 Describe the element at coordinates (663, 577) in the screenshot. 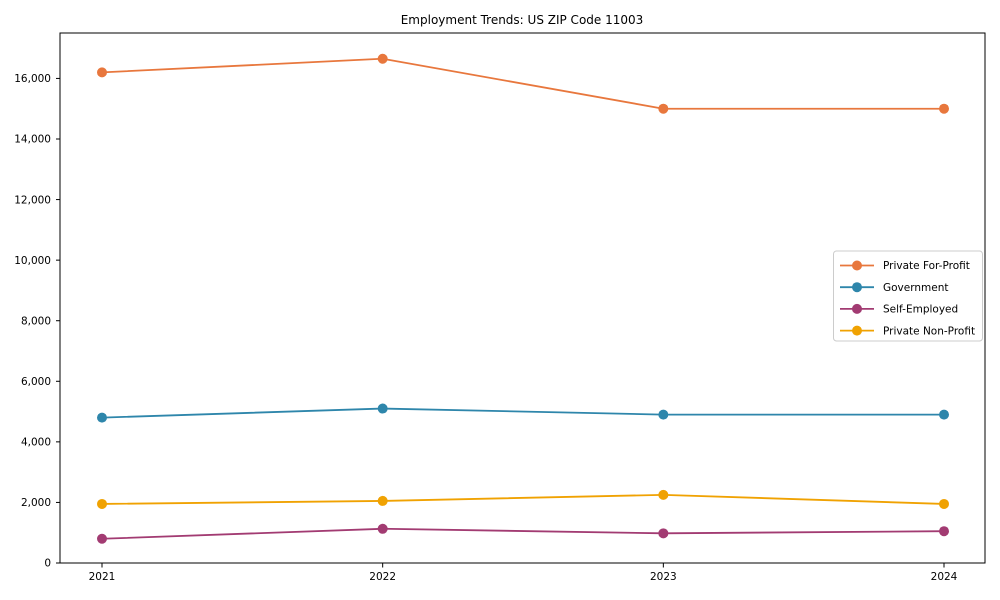

I see `x-tick-label: 2023` at that location.